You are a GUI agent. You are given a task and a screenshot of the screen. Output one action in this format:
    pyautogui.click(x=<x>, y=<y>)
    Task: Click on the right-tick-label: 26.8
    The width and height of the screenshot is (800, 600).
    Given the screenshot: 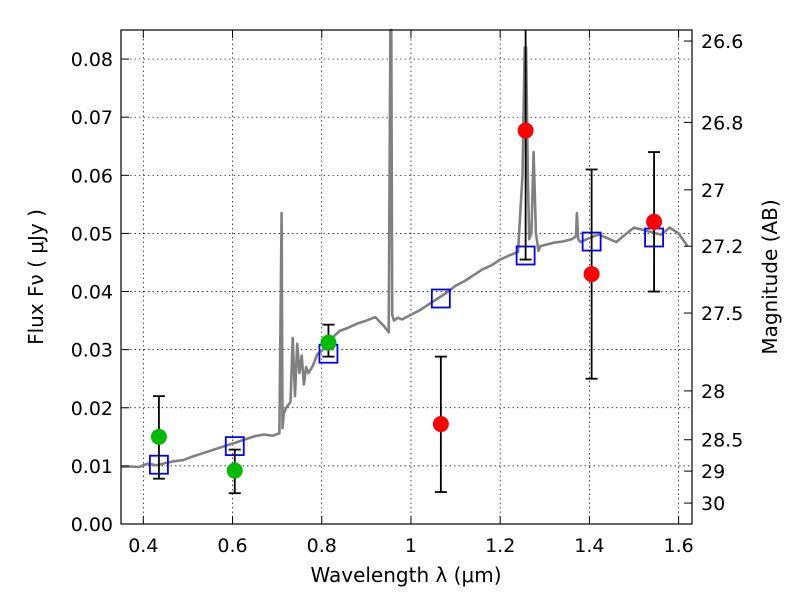 What is the action you would take?
    pyautogui.click(x=722, y=123)
    